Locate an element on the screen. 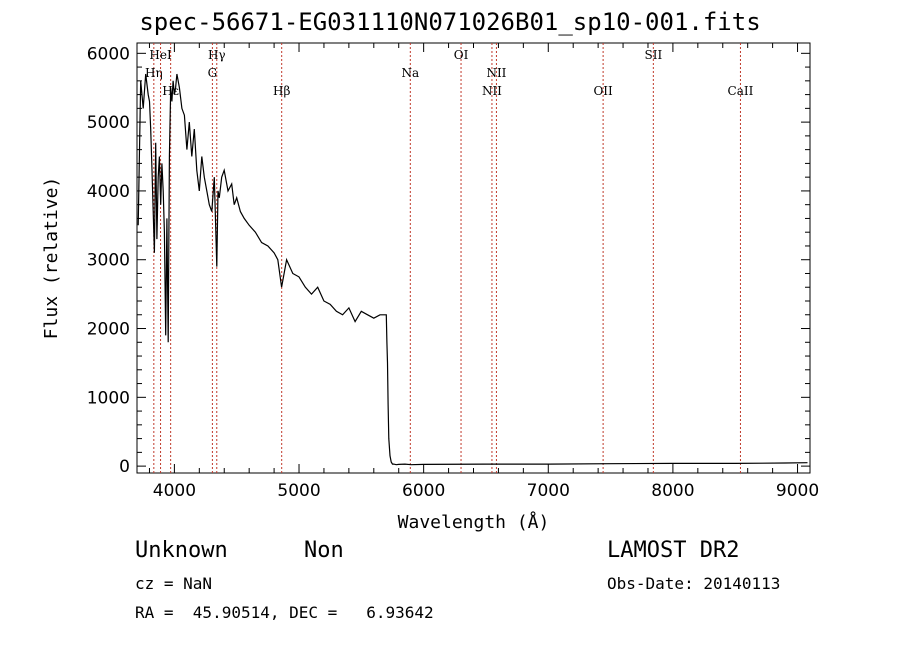  line-marker-label: Hβ is located at coordinates (281, 91).